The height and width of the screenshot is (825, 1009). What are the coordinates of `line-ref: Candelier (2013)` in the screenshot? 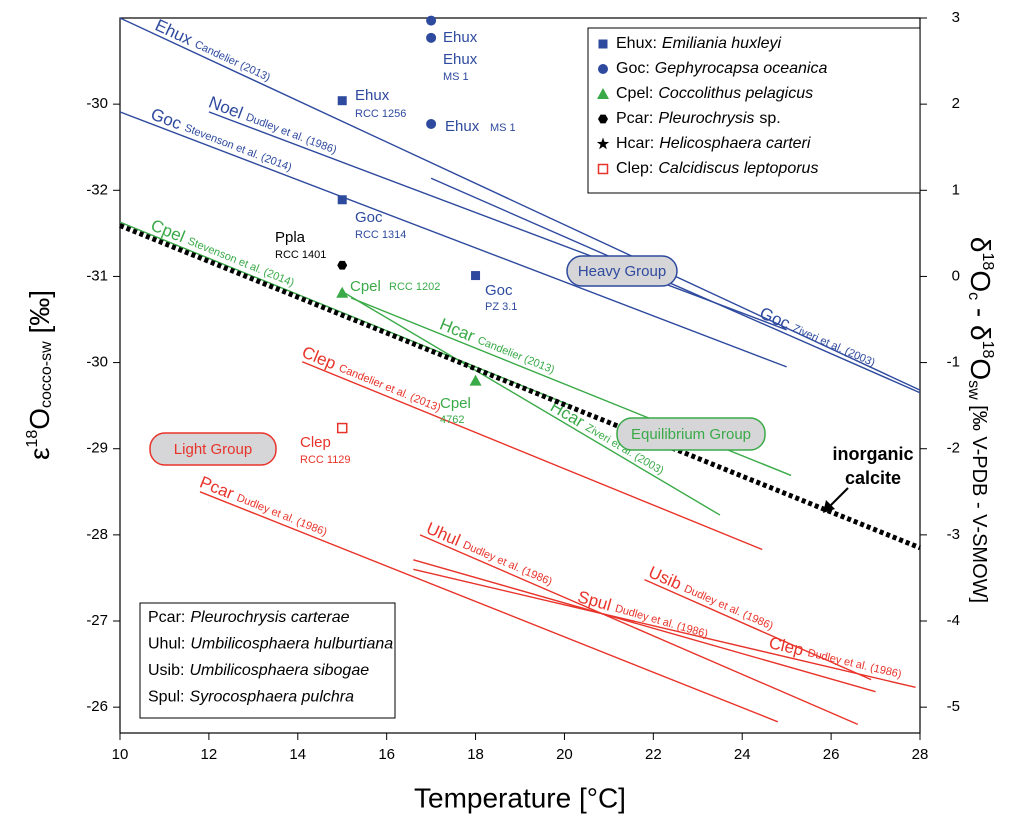 It's located at (232, 60).